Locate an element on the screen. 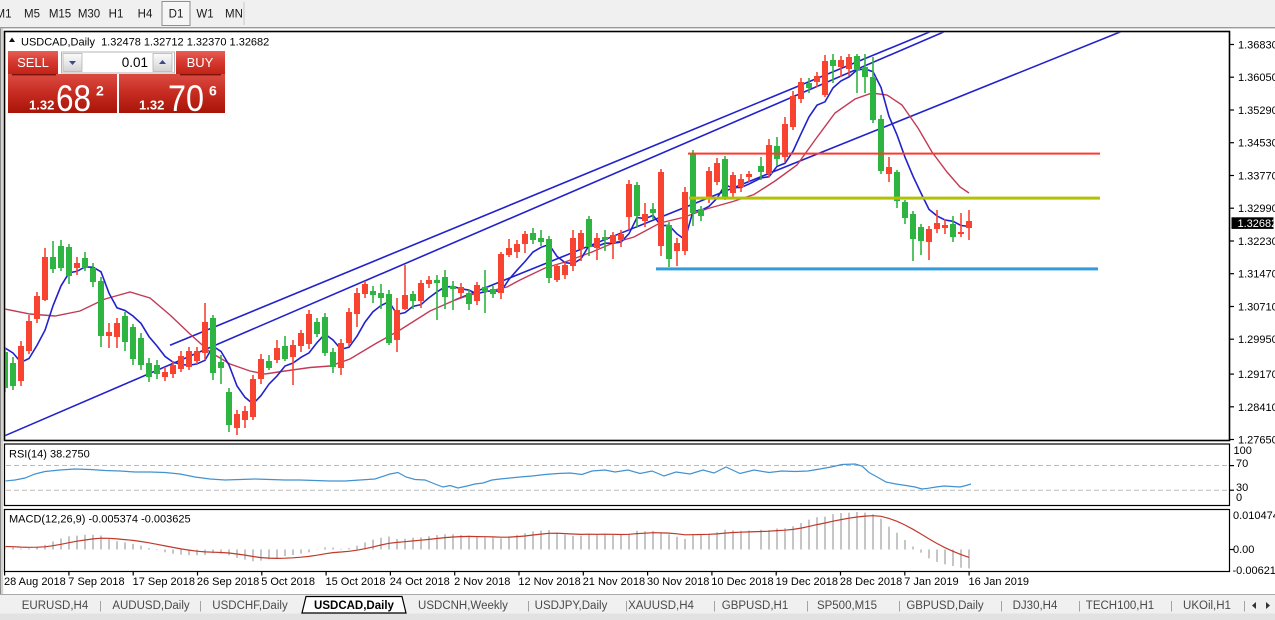 The image size is (1275, 620). svg-text: 1.29170 is located at coordinates (1256, 375).